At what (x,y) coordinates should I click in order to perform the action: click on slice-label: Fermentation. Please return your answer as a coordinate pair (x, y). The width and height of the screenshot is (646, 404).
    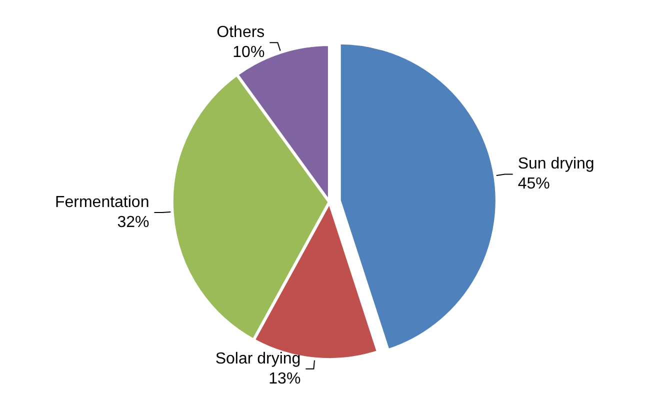
    Looking at the image, I should click on (102, 203).